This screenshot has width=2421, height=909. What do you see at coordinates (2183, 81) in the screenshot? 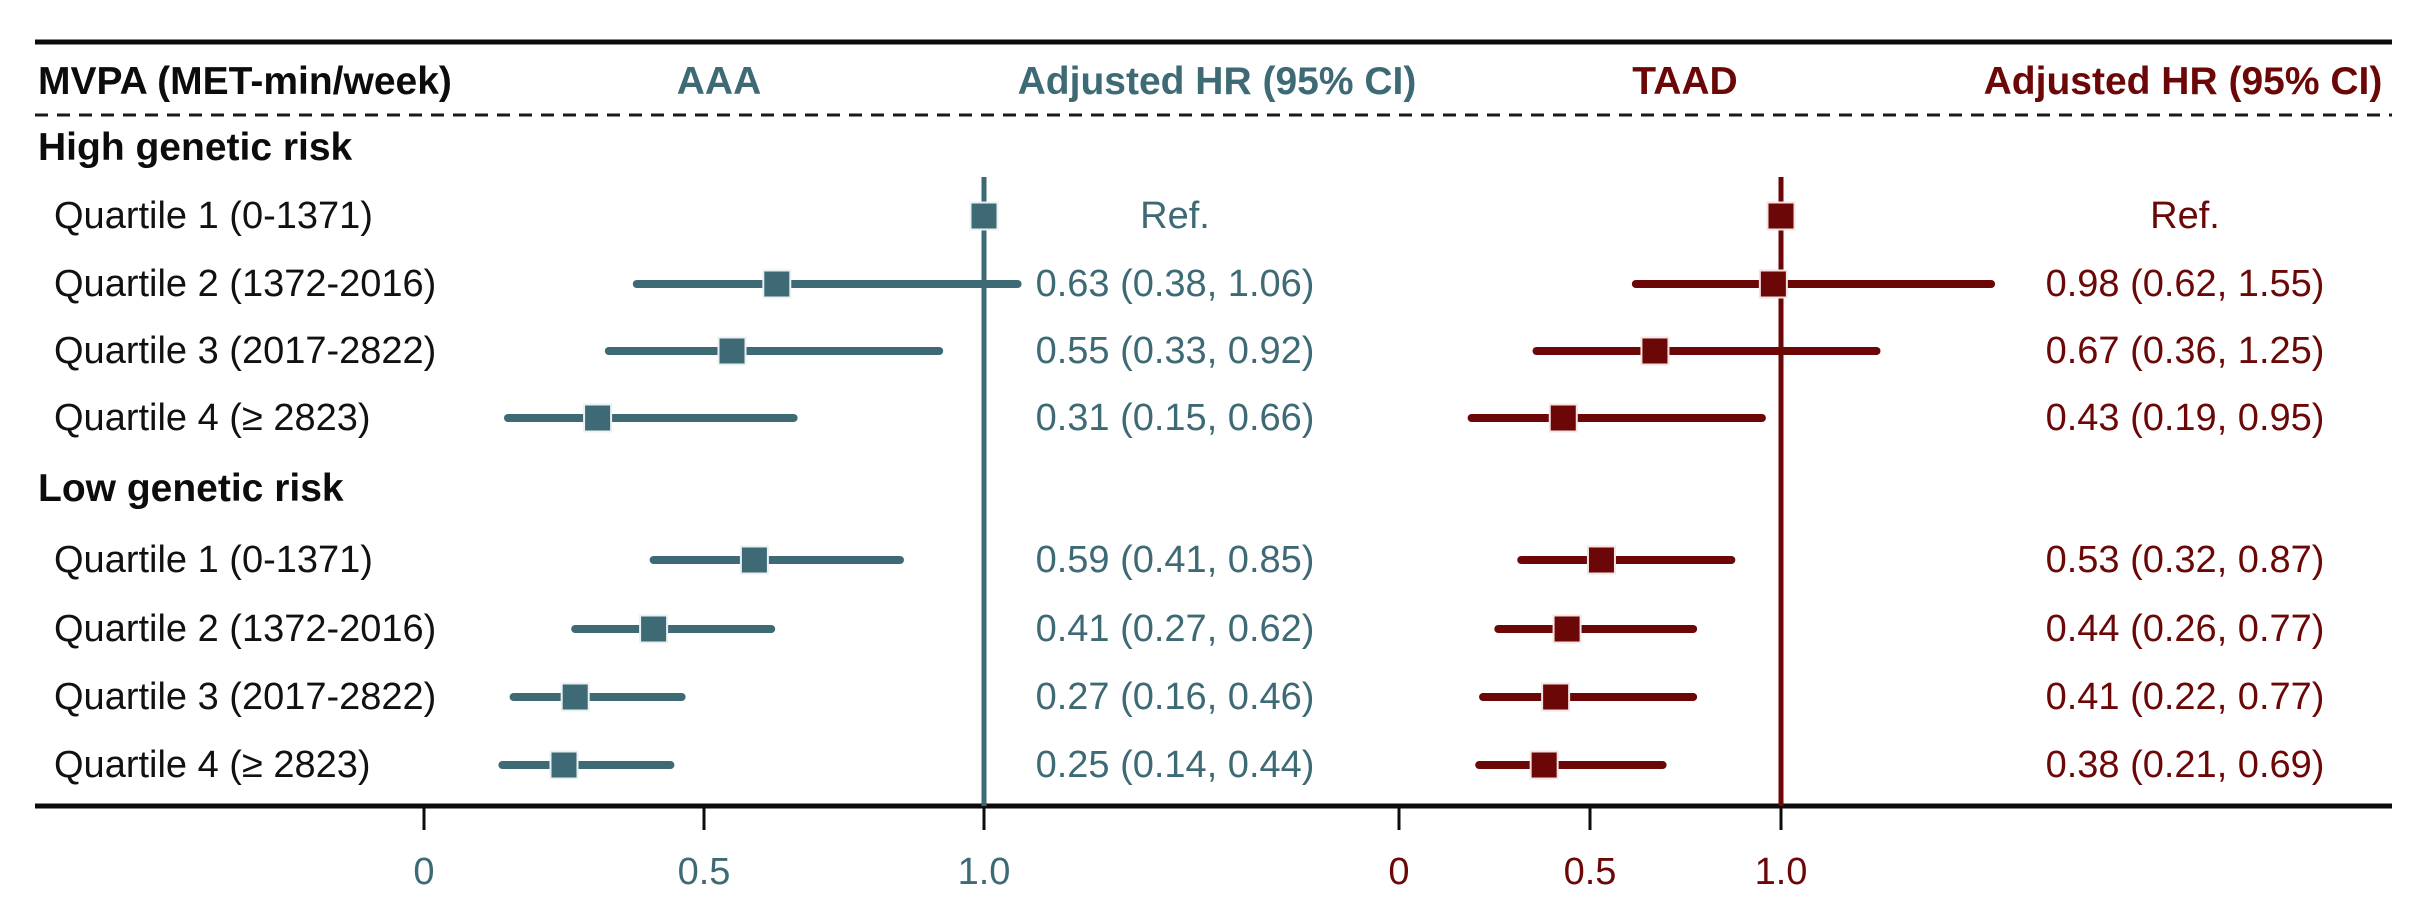
I see `column-header-taad-hr: Adjusted HR (95% CI)` at bounding box center [2183, 81].